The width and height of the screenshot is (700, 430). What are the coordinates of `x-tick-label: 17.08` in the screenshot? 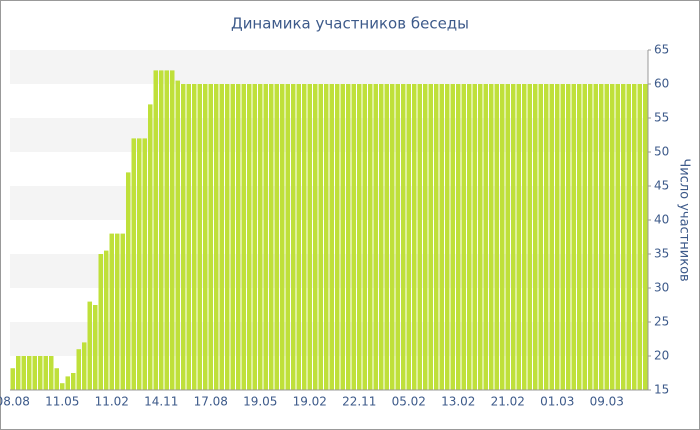 It's located at (211, 402).